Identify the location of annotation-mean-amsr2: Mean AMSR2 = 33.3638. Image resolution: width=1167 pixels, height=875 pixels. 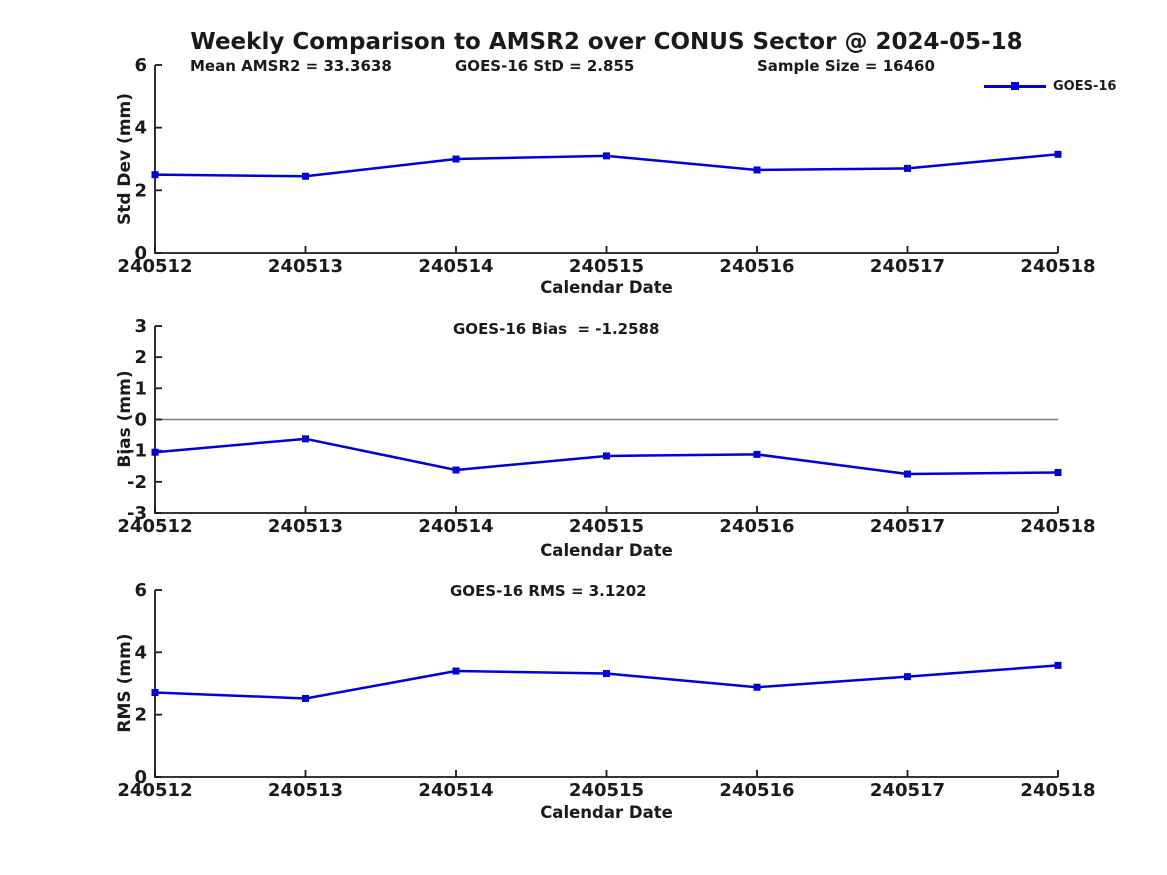
(291, 66).